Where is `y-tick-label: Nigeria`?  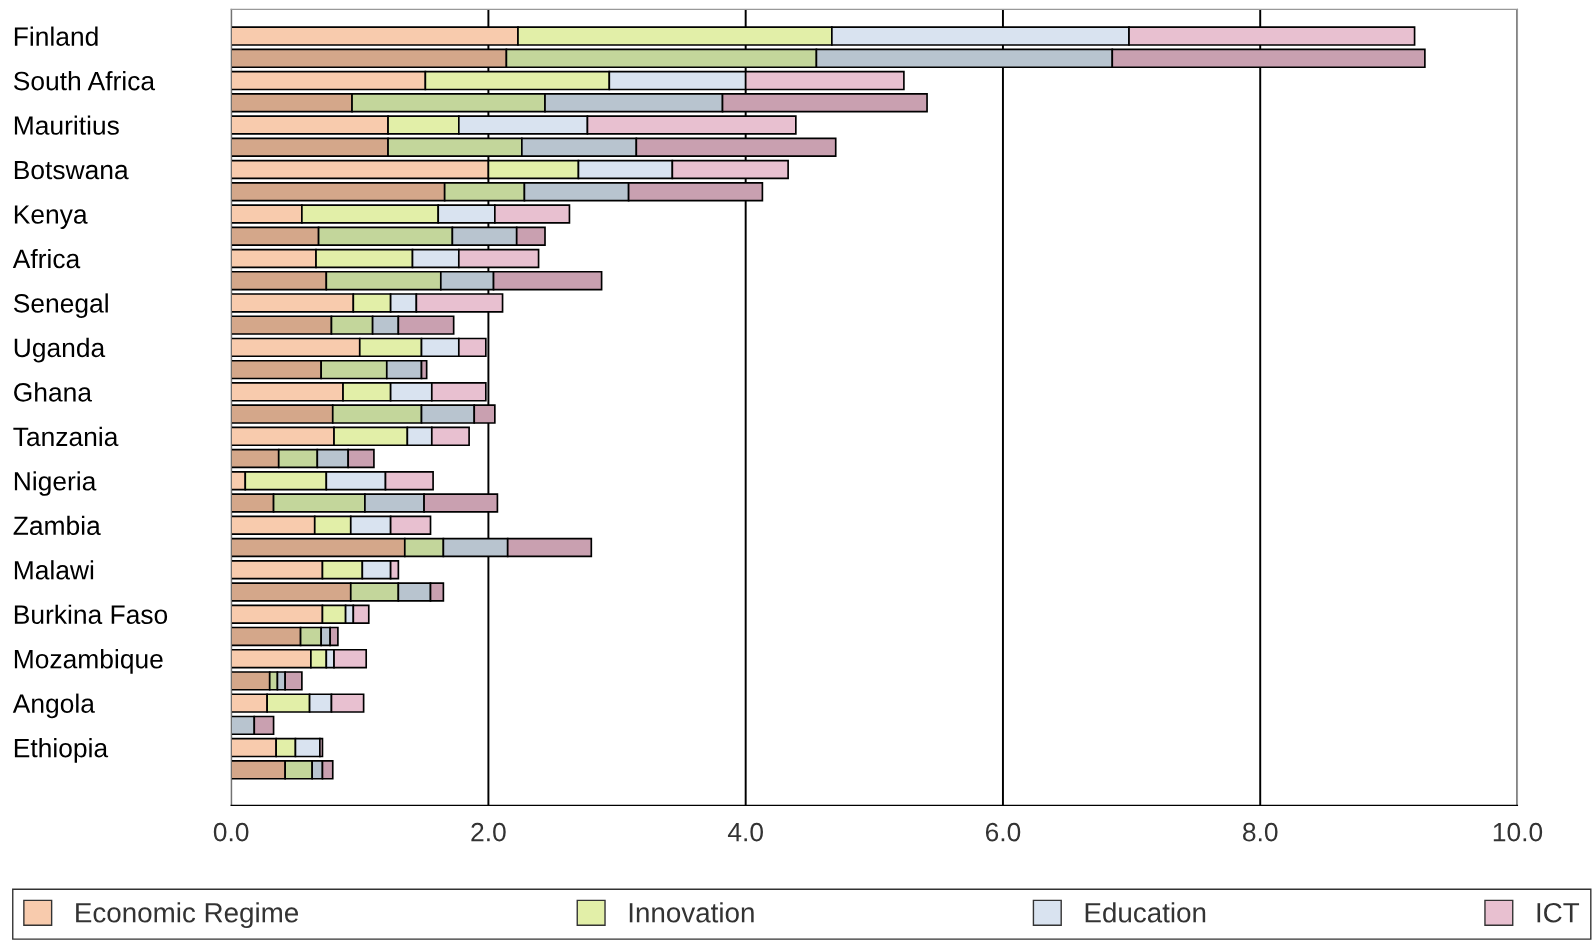 y-tick-label: Nigeria is located at coordinates (55, 483).